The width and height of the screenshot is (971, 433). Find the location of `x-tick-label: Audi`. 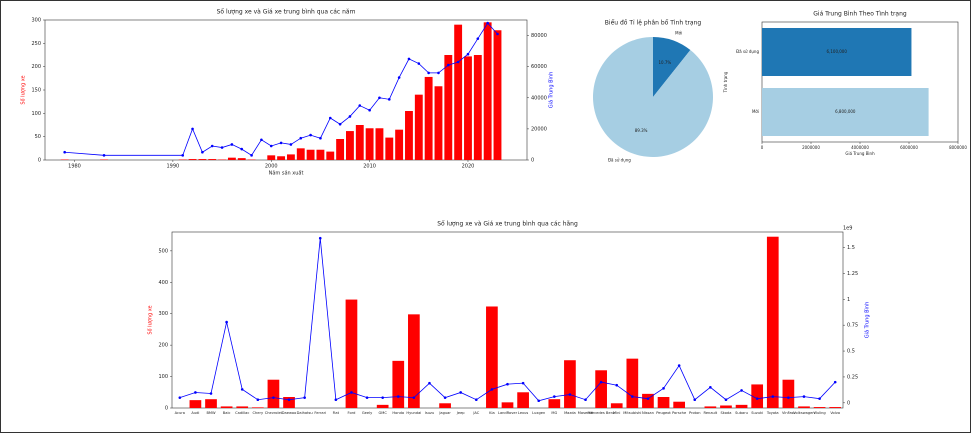

x-tick-label: Audi is located at coordinates (195, 413).